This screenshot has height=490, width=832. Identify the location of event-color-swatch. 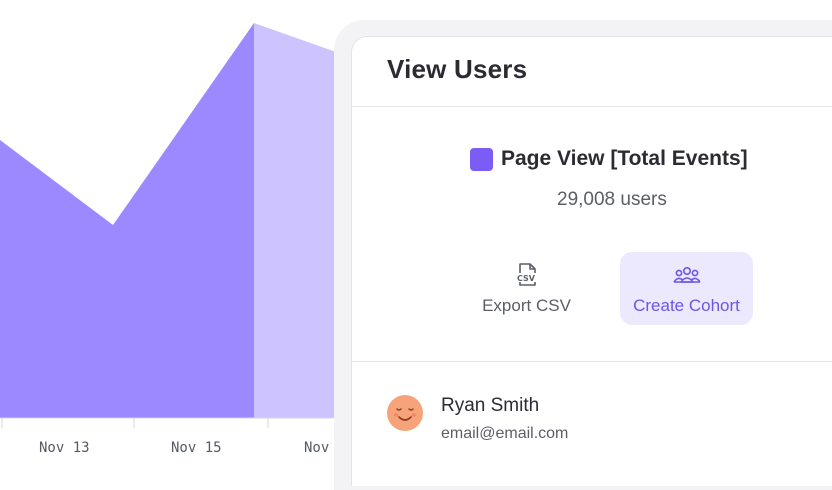
(481, 159).